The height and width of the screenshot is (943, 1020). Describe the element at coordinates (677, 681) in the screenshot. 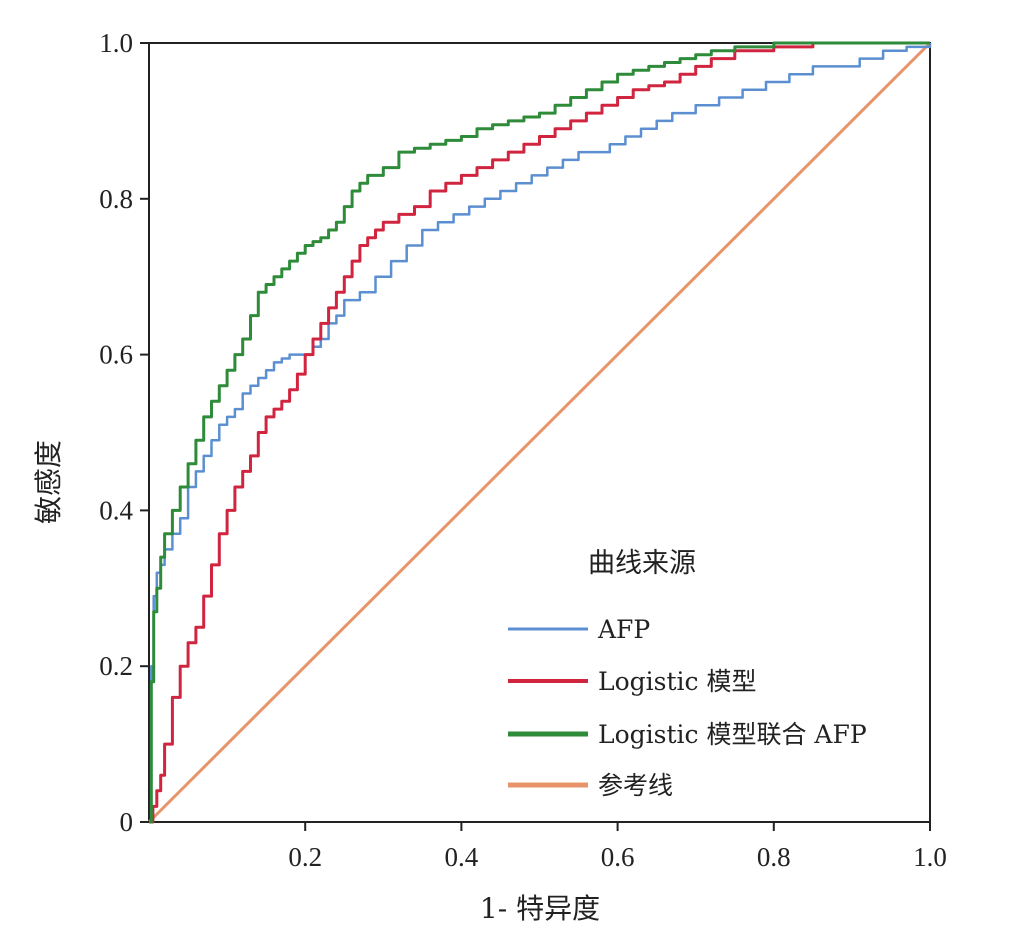

I see `legend-label-logistic: Logistic 模型` at that location.